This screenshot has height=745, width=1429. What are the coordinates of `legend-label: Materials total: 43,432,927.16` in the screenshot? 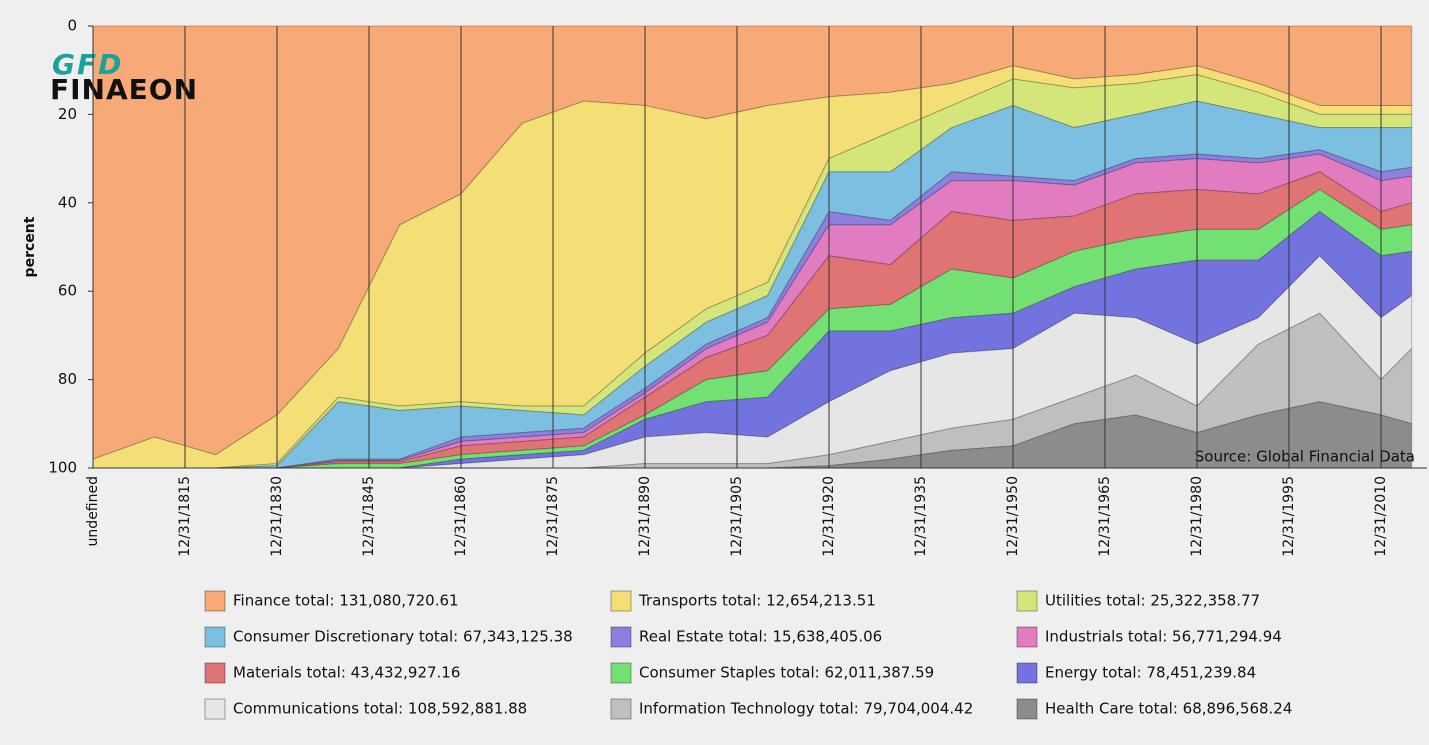 It's located at (346, 673).